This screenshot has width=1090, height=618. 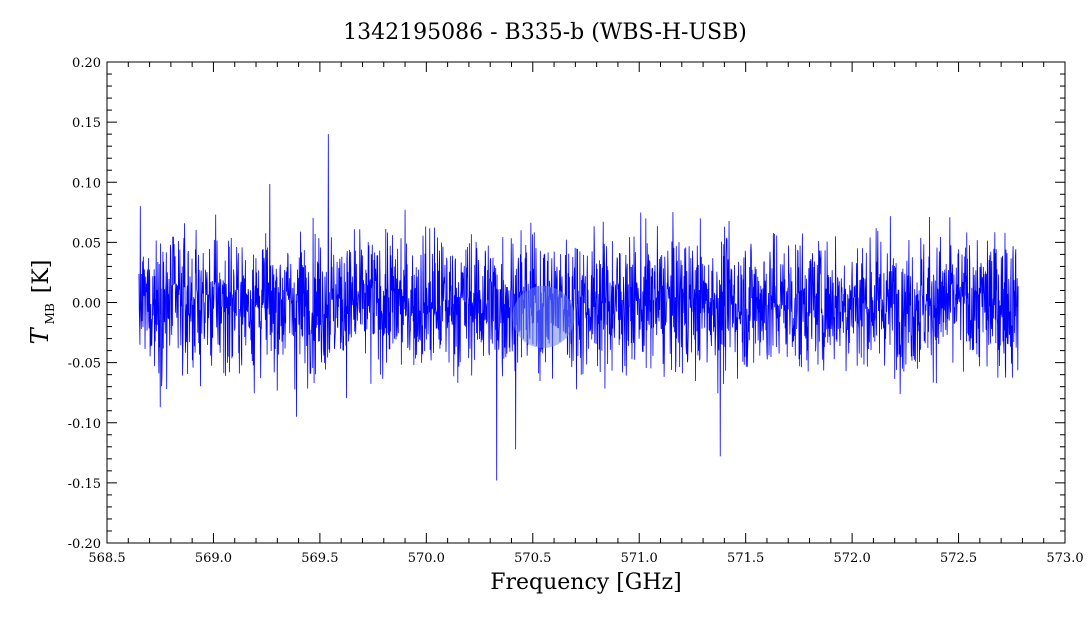 I want to click on y-tick-label: 0.20, so click(x=86, y=63).